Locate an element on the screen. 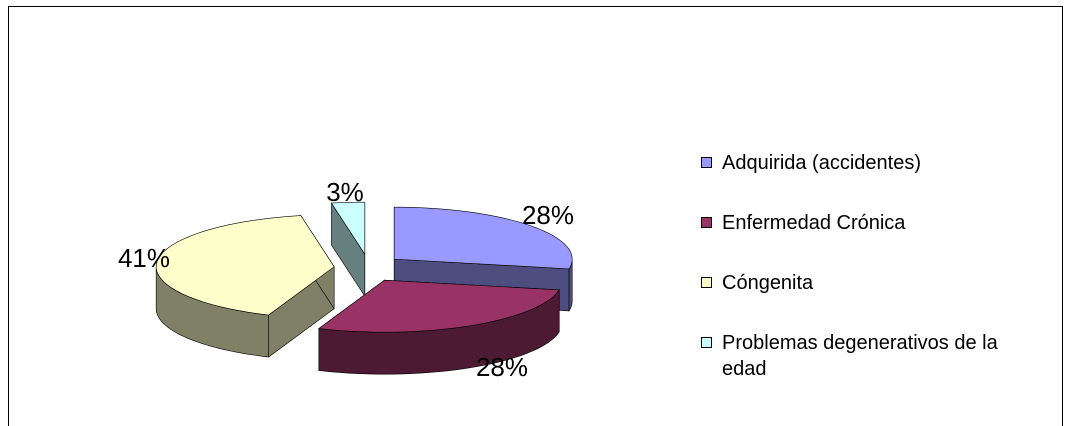 The width and height of the screenshot is (1073, 426). pie-slice-enfermedad is located at coordinates (439, 327).